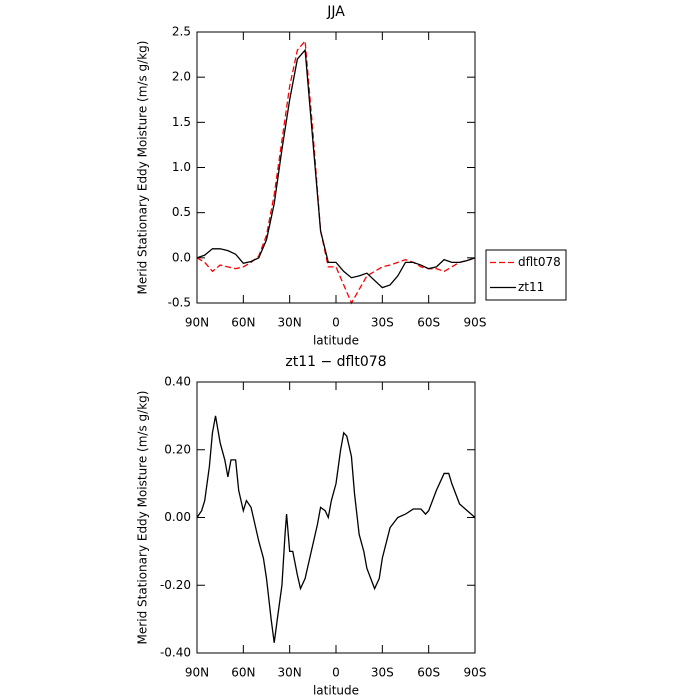  What do you see at coordinates (181, 257) in the screenshot?
I see `y-tick-label: 0.0` at bounding box center [181, 257].